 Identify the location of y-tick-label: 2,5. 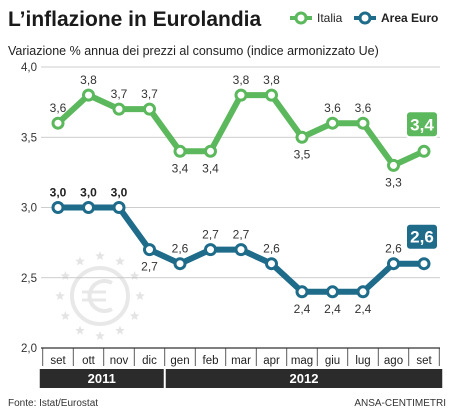
(29, 279).